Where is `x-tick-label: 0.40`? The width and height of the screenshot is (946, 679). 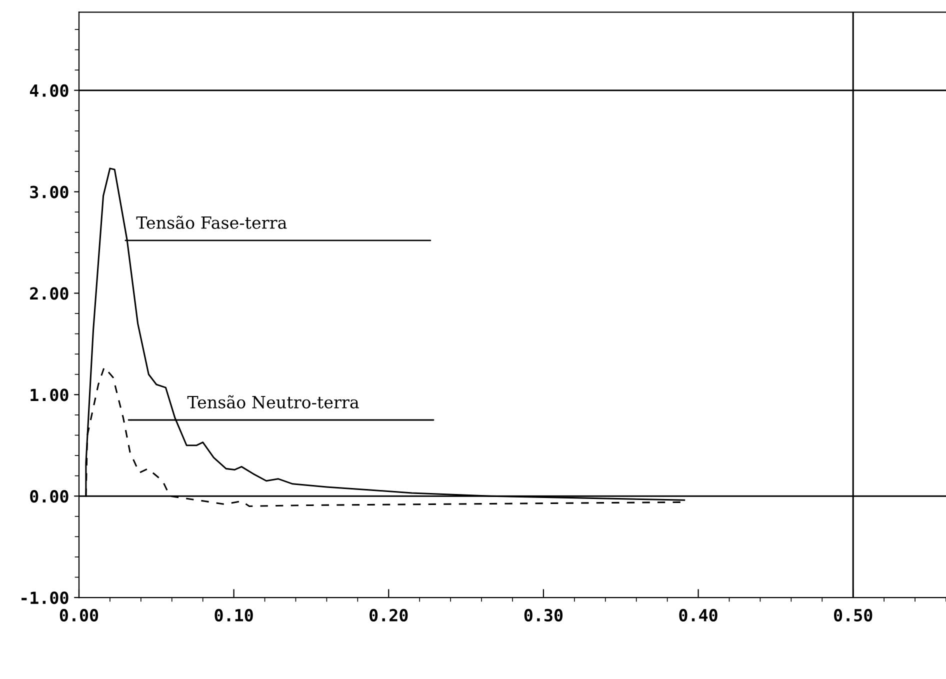
x-tick-label: 0.40 is located at coordinates (698, 615).